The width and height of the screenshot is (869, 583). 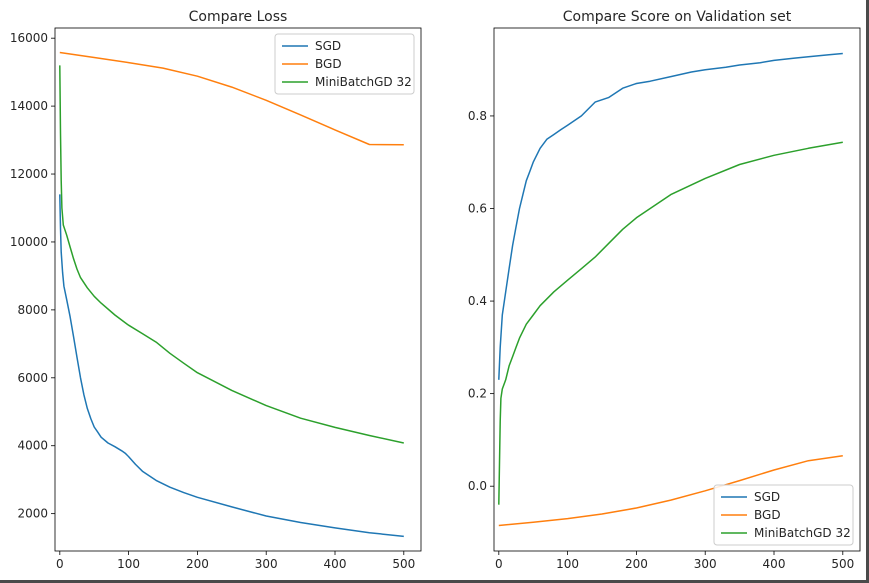 What do you see at coordinates (477, 486) in the screenshot?
I see `y-tick-label: 0.0` at bounding box center [477, 486].